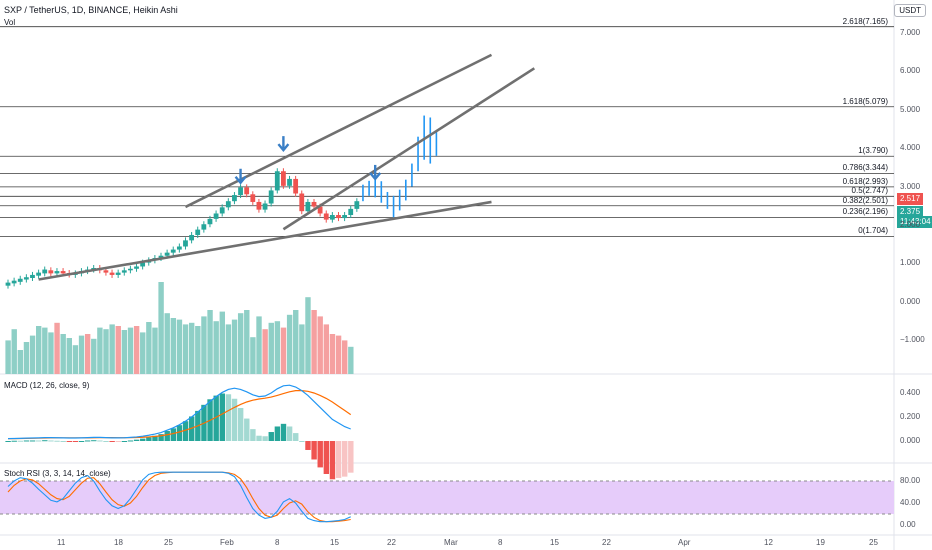 The width and height of the screenshot is (932, 550). I want to click on trendline-lower-channel, so click(409, 149).